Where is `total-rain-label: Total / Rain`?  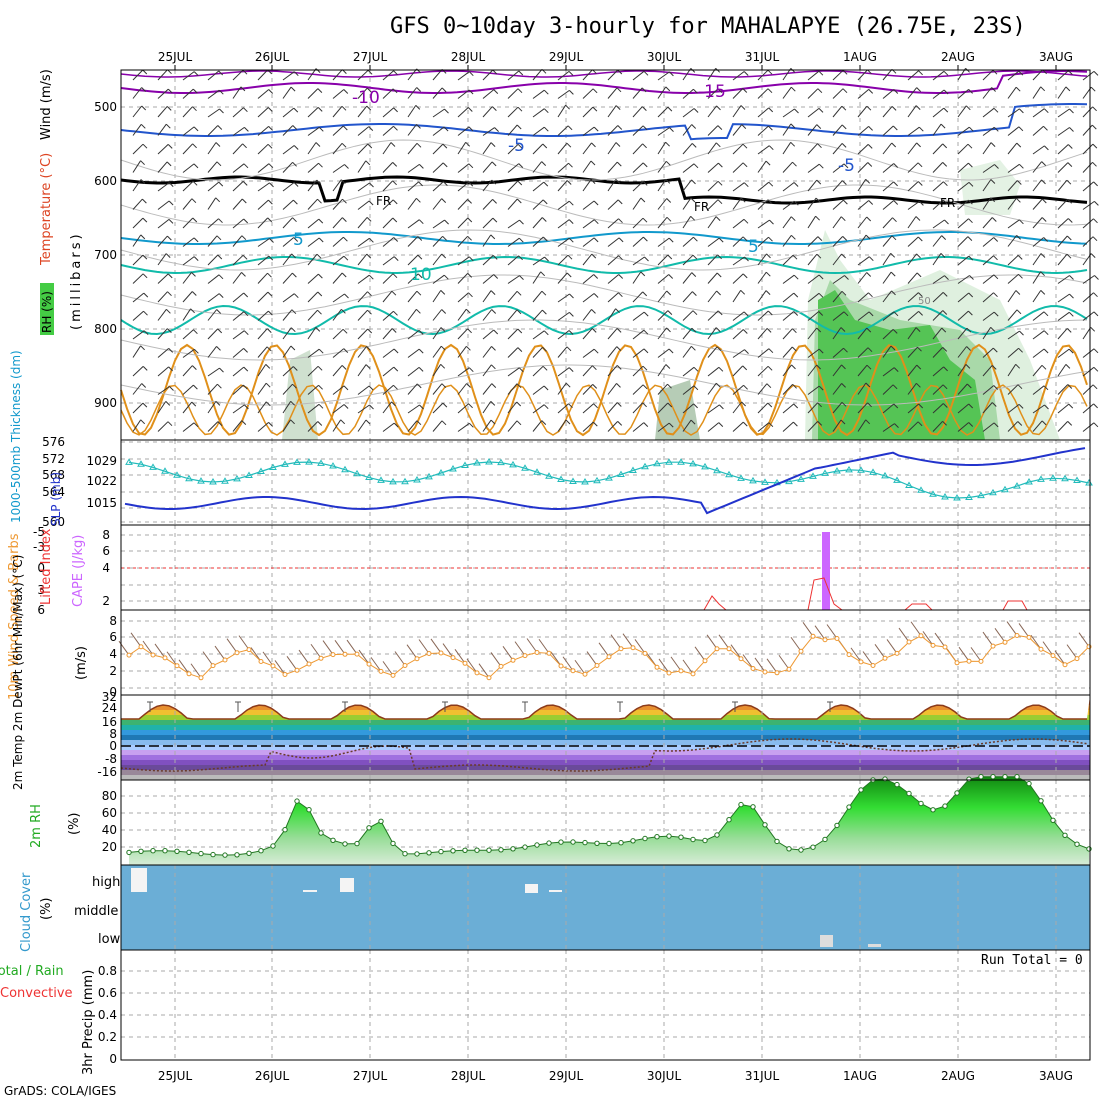 total-rain-label: Total / Rain is located at coordinates (32, 971).